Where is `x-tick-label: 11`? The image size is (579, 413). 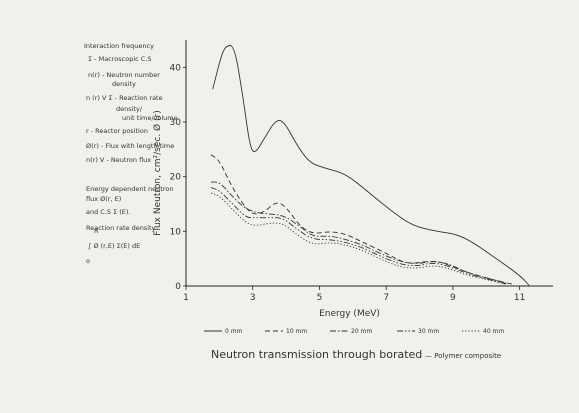 x-tick-label: 11 is located at coordinates (519, 298).